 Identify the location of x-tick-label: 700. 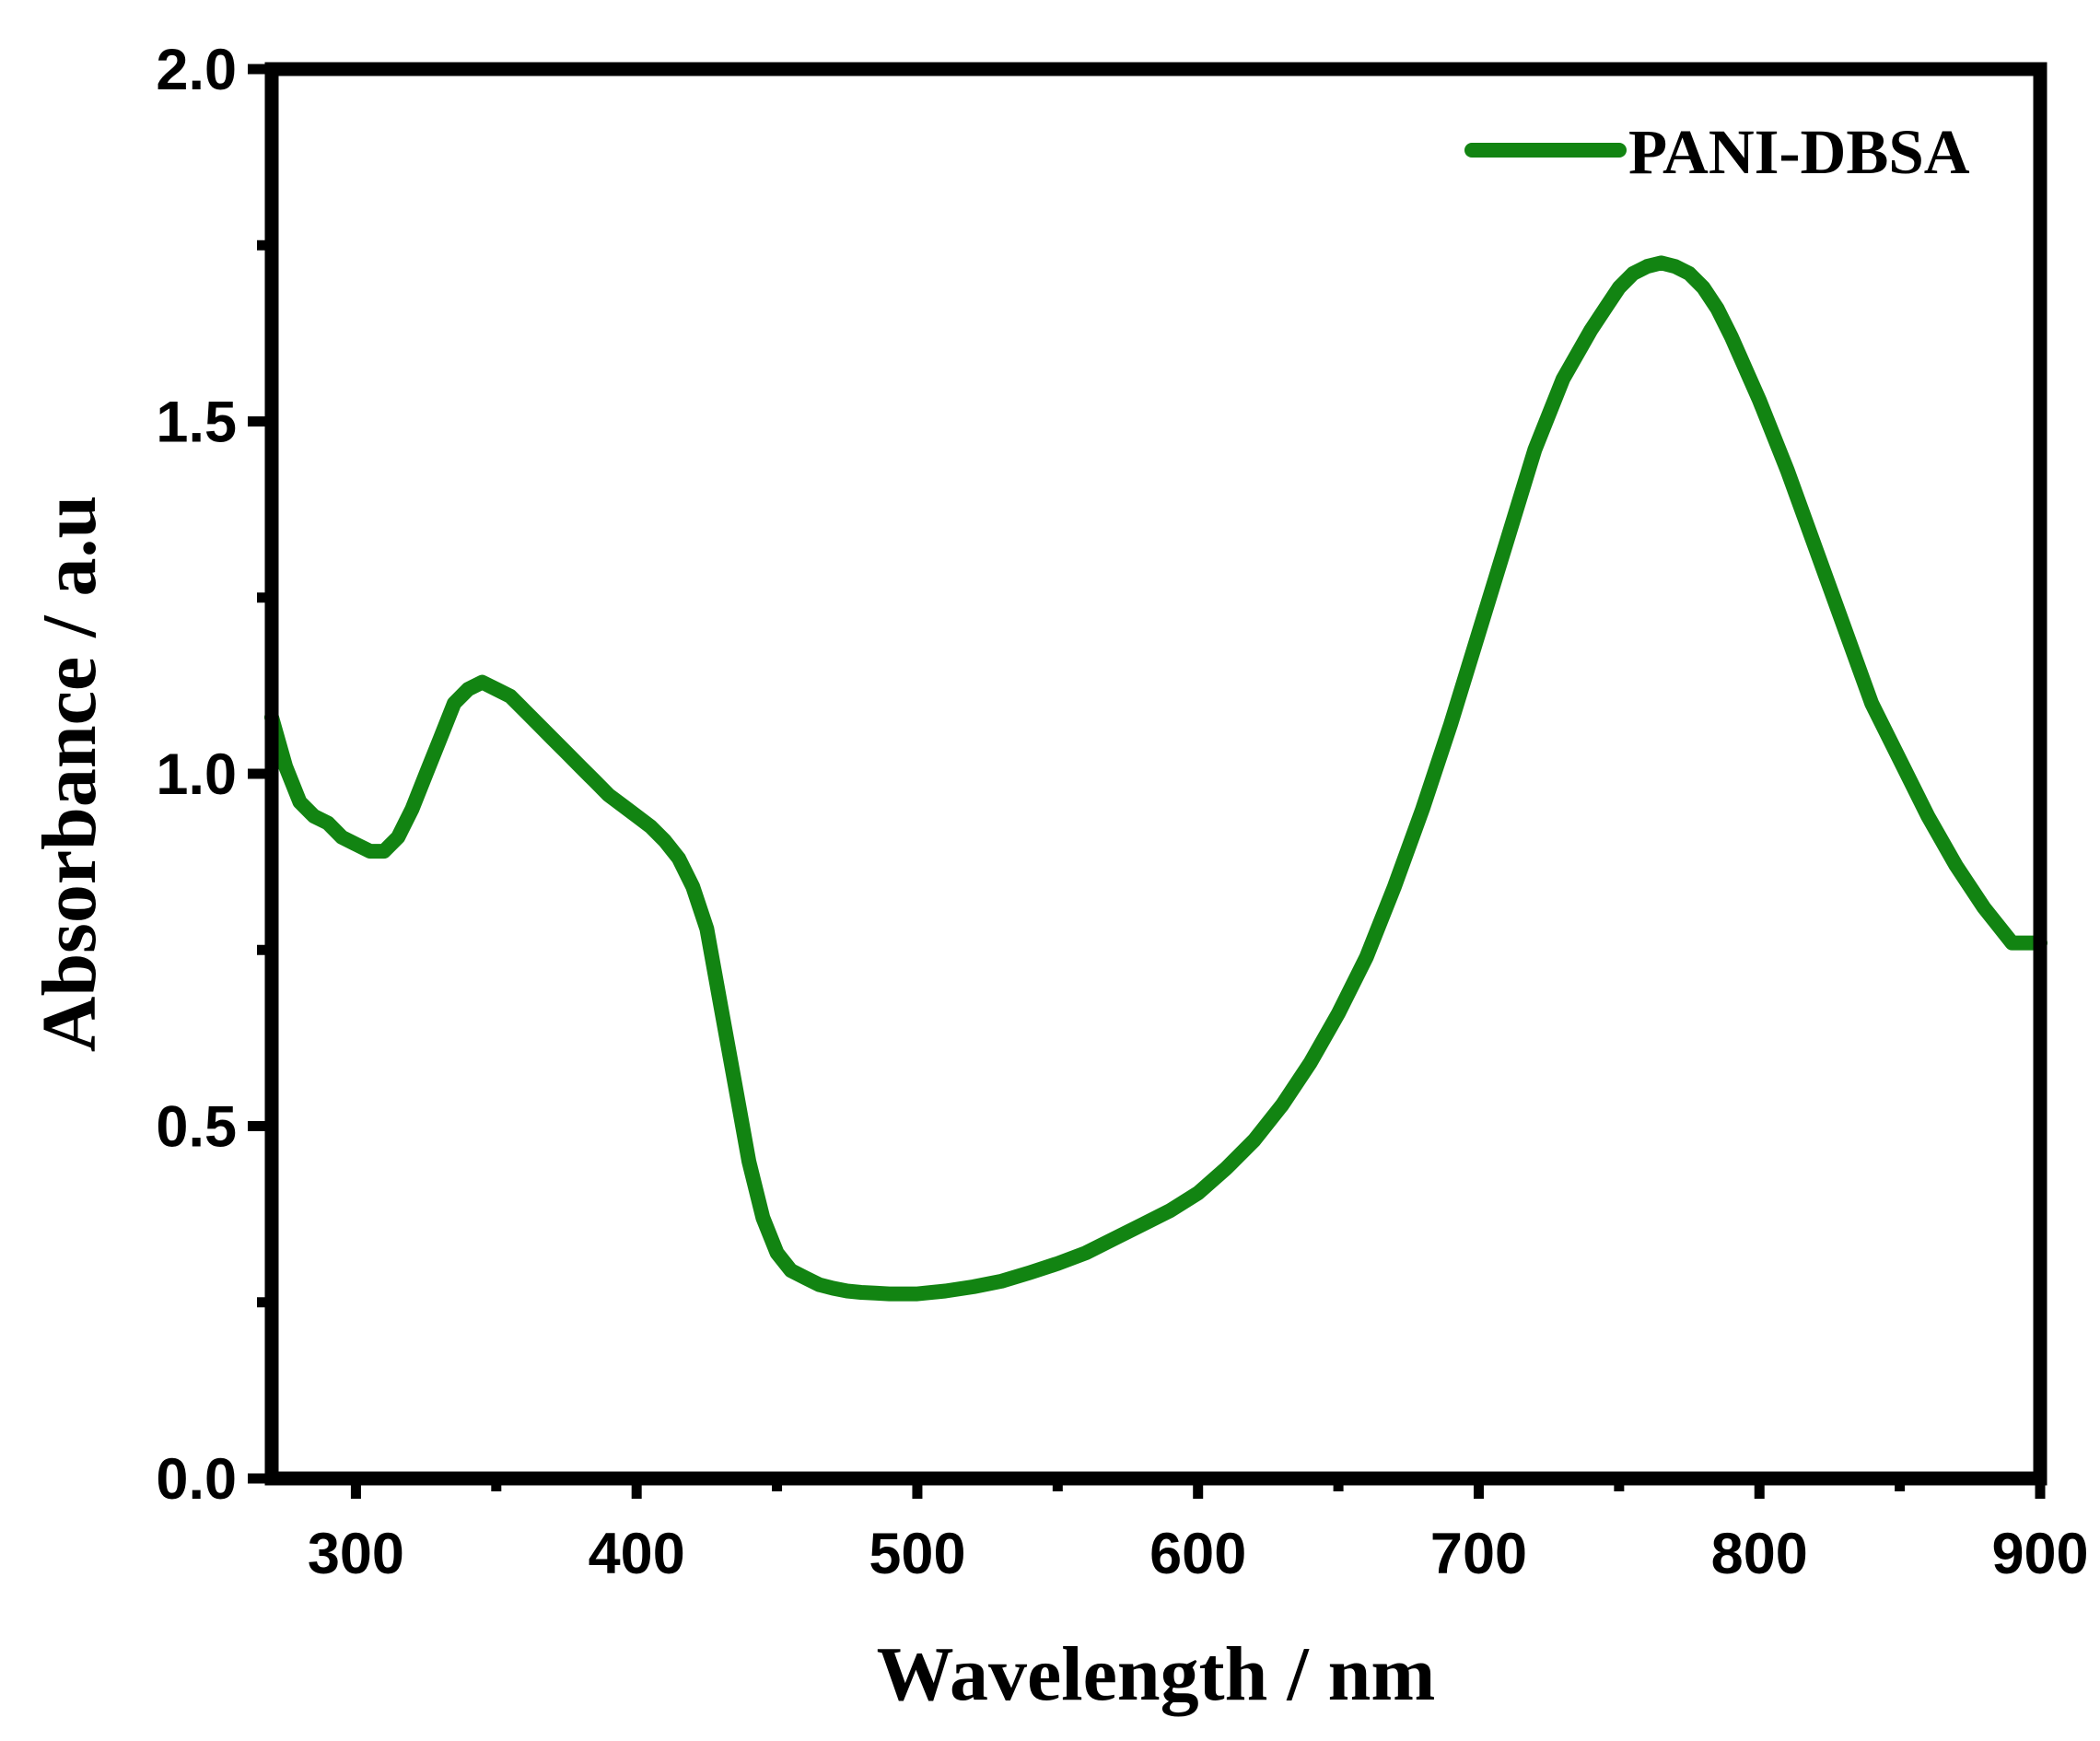
(1478, 1554).